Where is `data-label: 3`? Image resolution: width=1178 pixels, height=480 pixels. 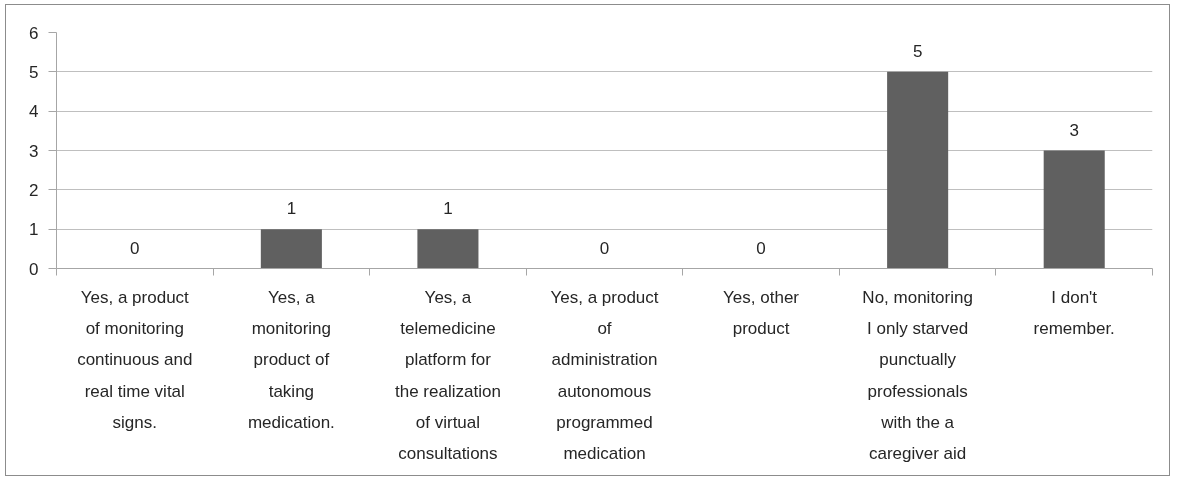
data-label: 3 is located at coordinates (1074, 130).